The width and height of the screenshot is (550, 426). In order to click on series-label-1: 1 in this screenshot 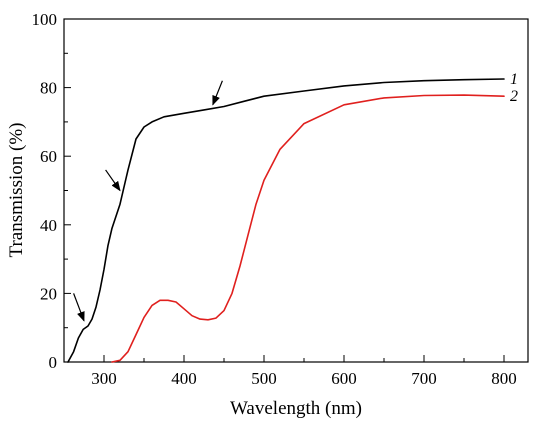, I will do `click(514, 79)`.